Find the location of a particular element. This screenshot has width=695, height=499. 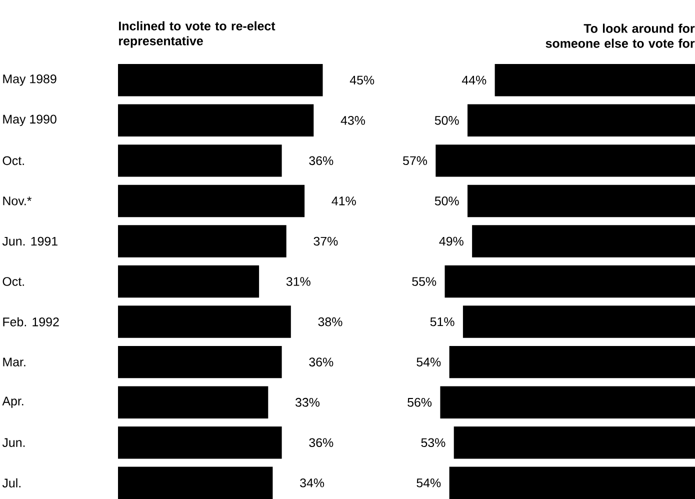

y-tick-label: Apr. is located at coordinates (13, 402).